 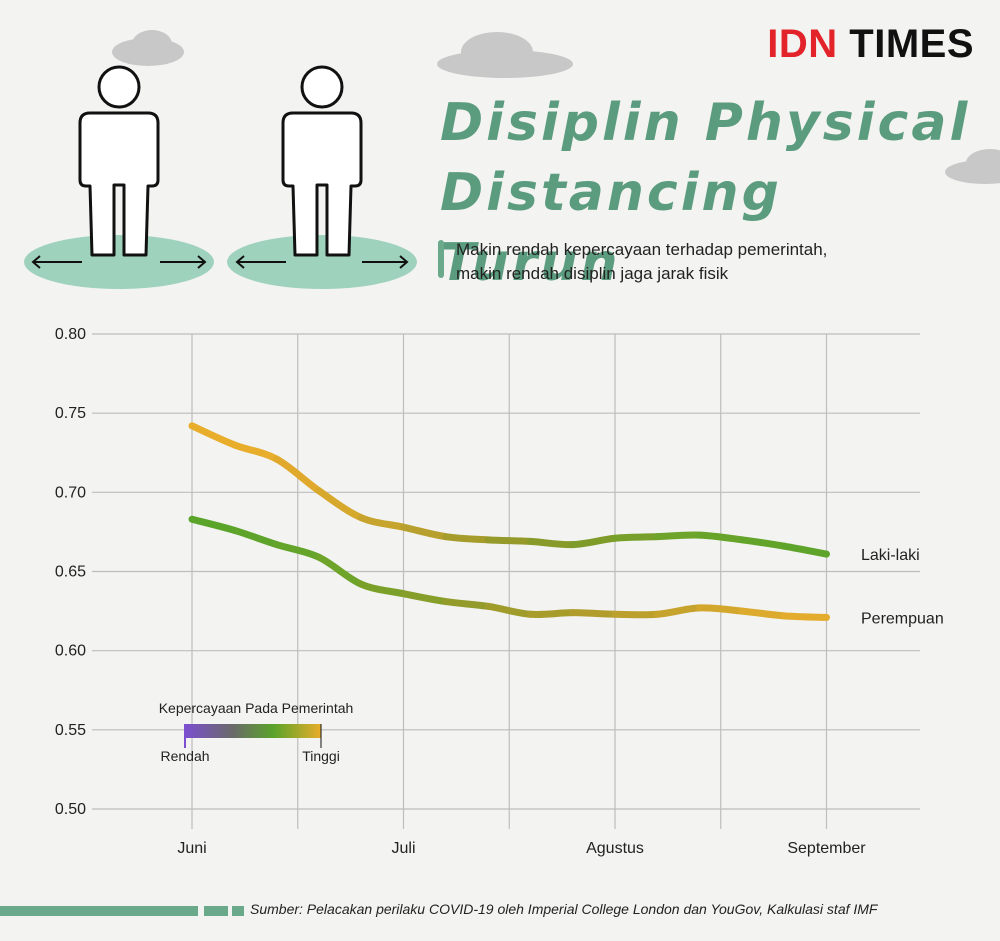 What do you see at coordinates (184, 756) in the screenshot?
I see `legend-low-label: Rendah` at bounding box center [184, 756].